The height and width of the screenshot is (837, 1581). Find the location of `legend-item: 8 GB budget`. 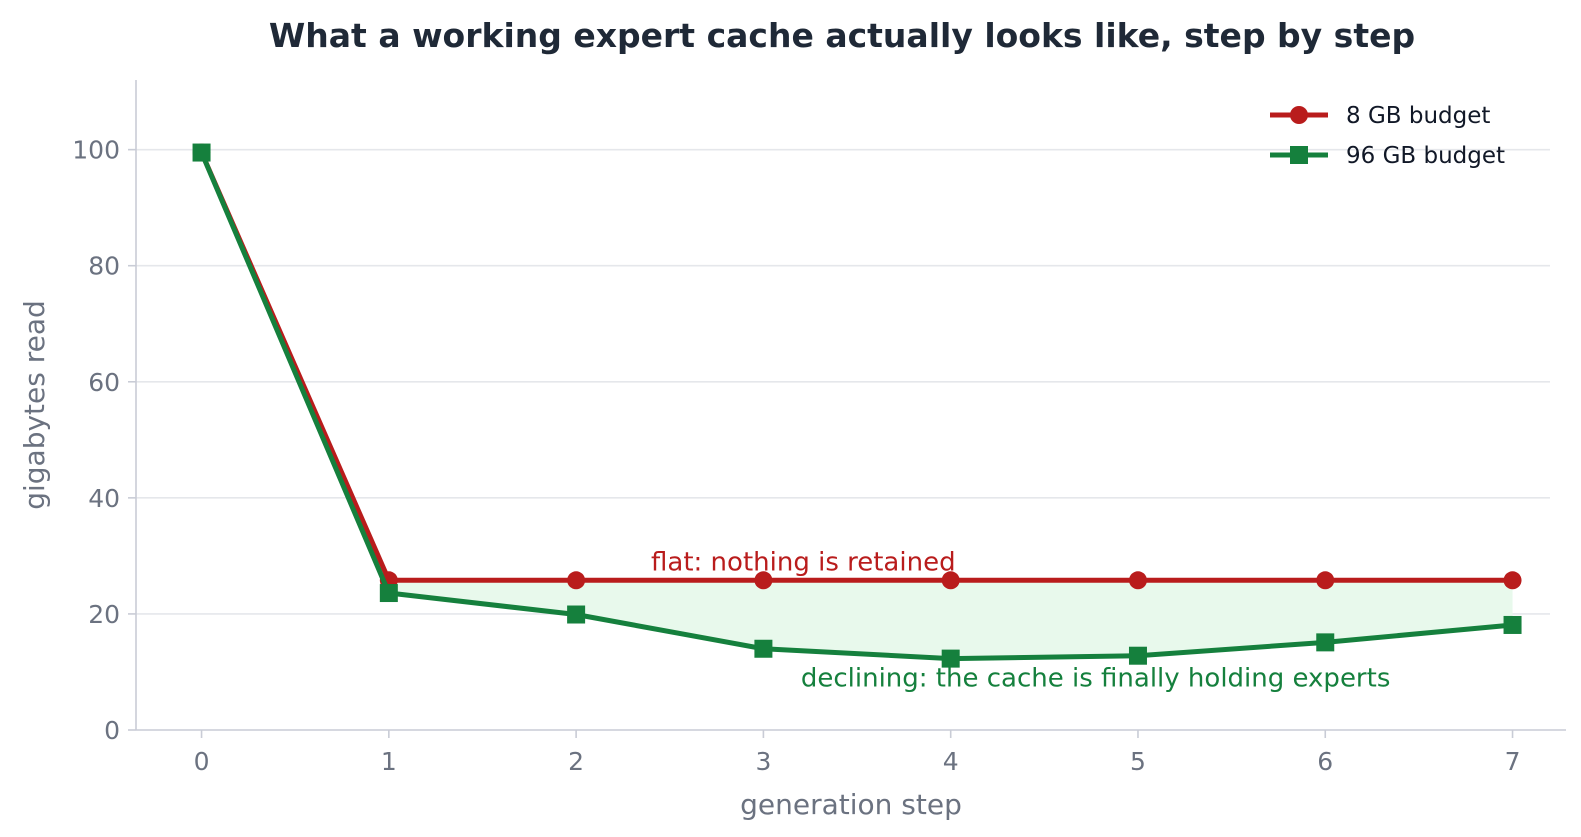

legend-item: 8 GB budget is located at coordinates (1380, 116).